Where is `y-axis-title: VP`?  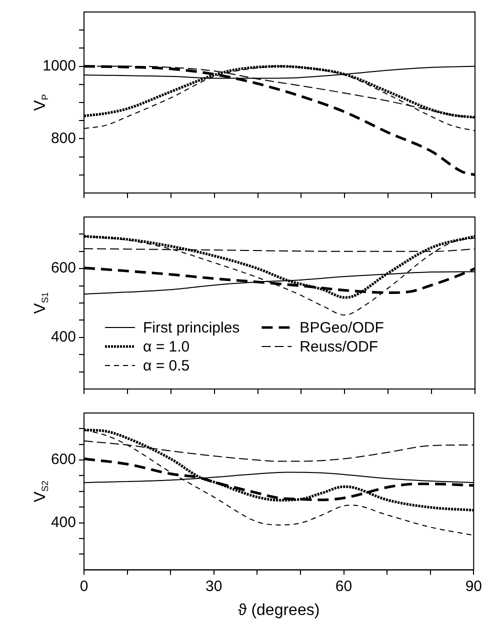 y-axis-title: VP is located at coordinates (41, 102).